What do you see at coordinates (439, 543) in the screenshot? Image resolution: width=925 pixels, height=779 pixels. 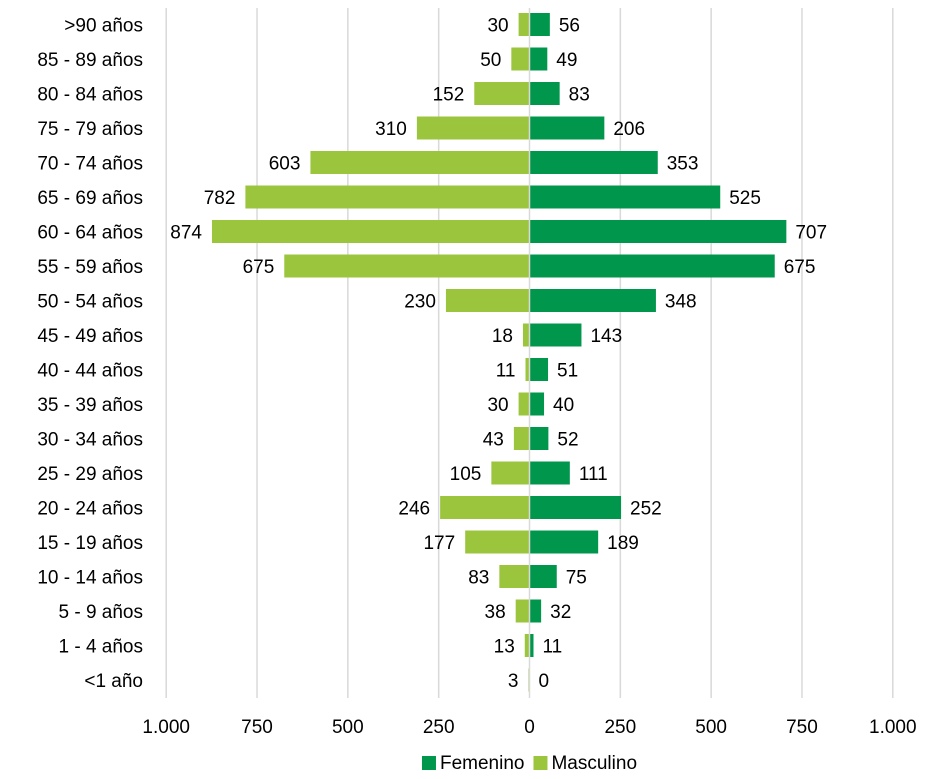 I see `data-label-masculino: 177` at bounding box center [439, 543].